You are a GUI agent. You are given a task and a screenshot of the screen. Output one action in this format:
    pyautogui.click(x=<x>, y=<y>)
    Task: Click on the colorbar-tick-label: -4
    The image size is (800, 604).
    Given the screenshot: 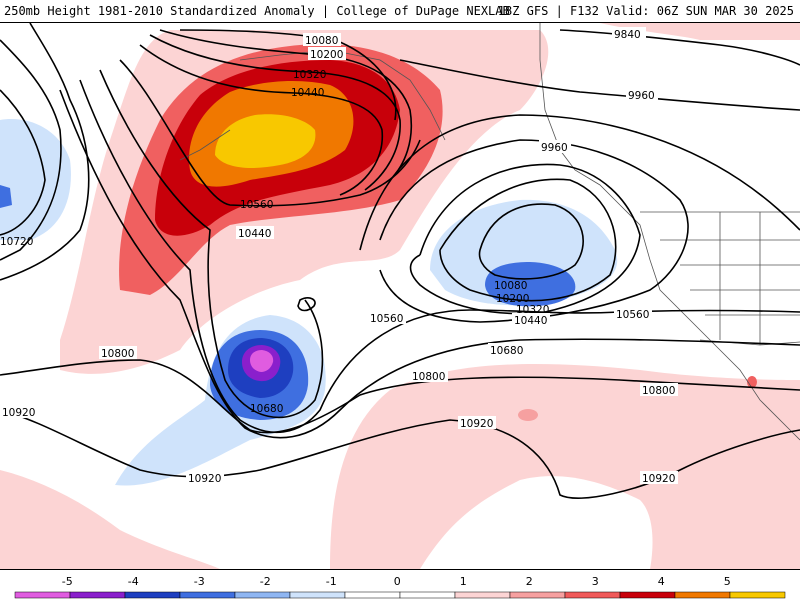 What is the action you would take?
    pyautogui.click(x=133, y=581)
    